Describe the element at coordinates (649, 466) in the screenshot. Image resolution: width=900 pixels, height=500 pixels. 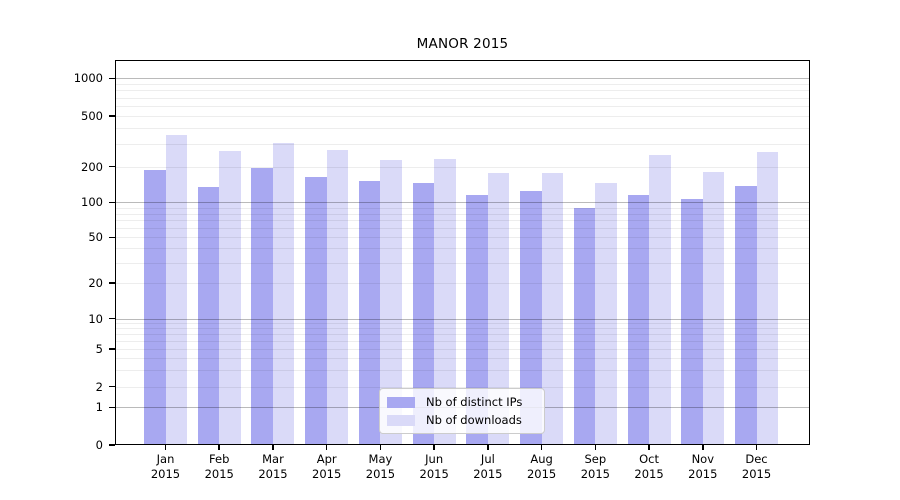
I see `x-tick-label-oct: Oct 2015` at that location.